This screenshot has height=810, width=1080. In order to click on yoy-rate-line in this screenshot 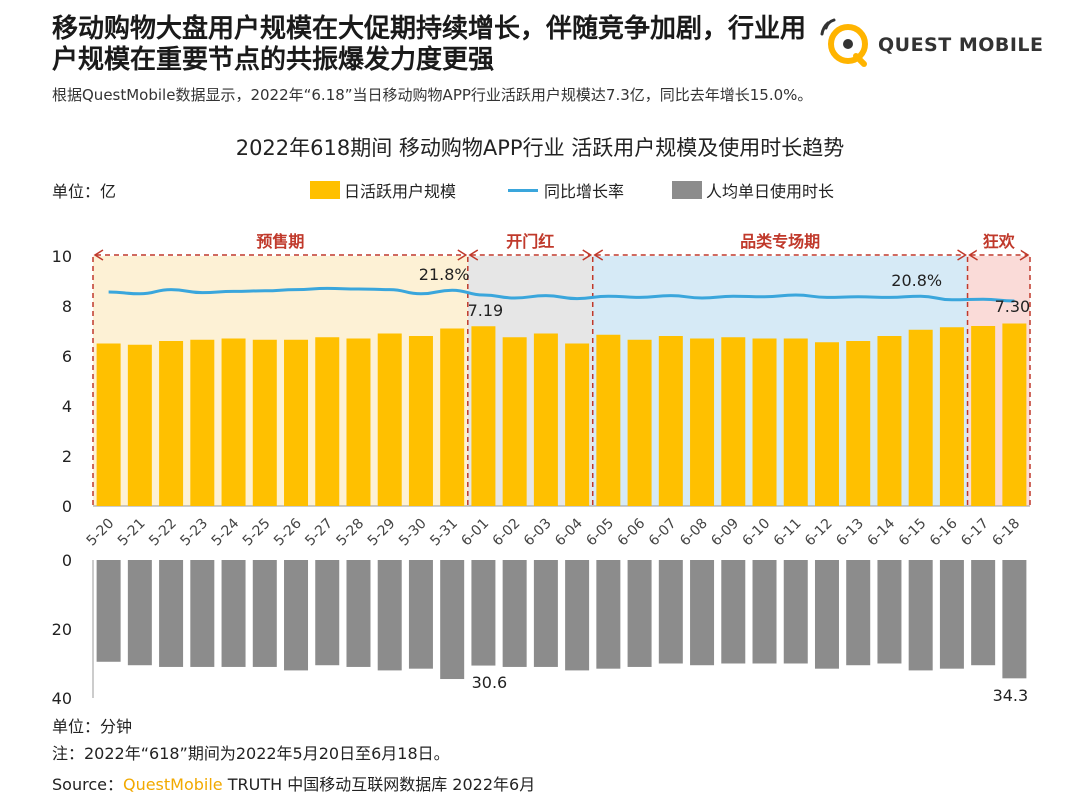, I will do `click(561, 294)`.